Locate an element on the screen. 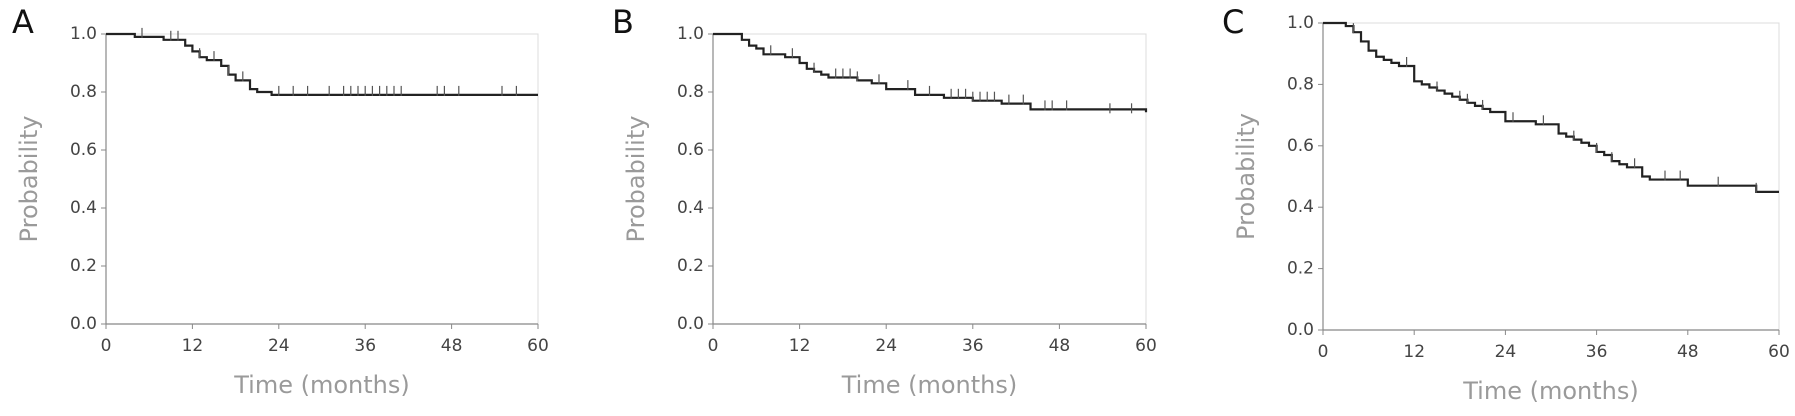 This screenshot has height=416, width=1795. panel-label: A is located at coordinates (23, 22).